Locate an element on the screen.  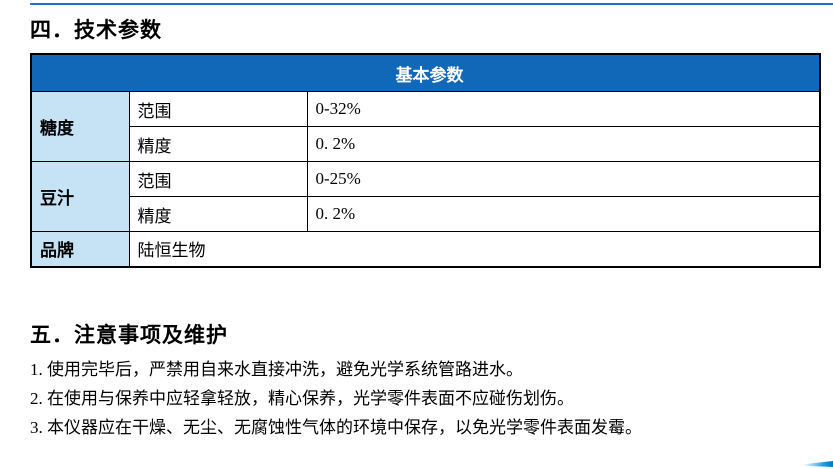
logo-swoosh-icon is located at coordinates (818, 464).